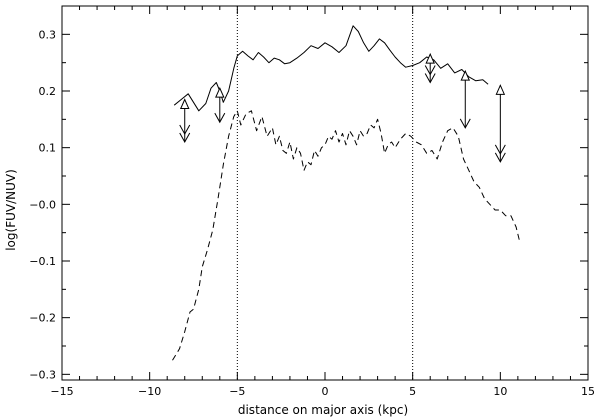  Describe the element at coordinates (42, 318) in the screenshot. I see `y-tick-label: −0.2` at that location.